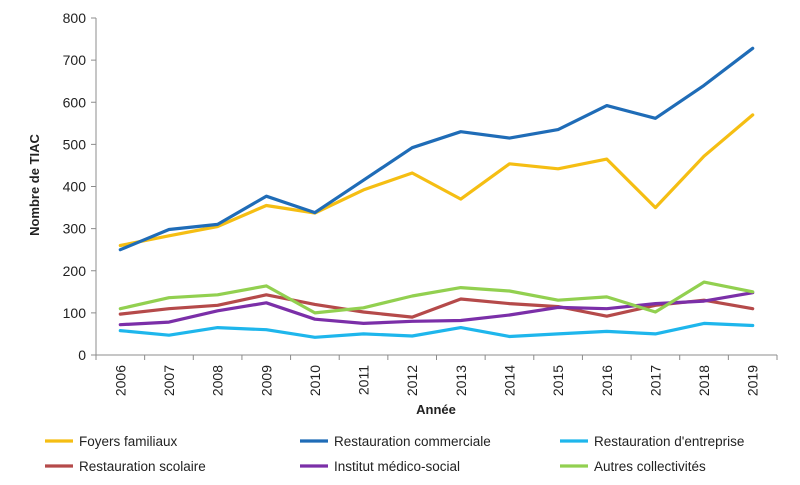  What do you see at coordinates (120, 380) in the screenshot?
I see `x-tick-label: 2006` at bounding box center [120, 380].